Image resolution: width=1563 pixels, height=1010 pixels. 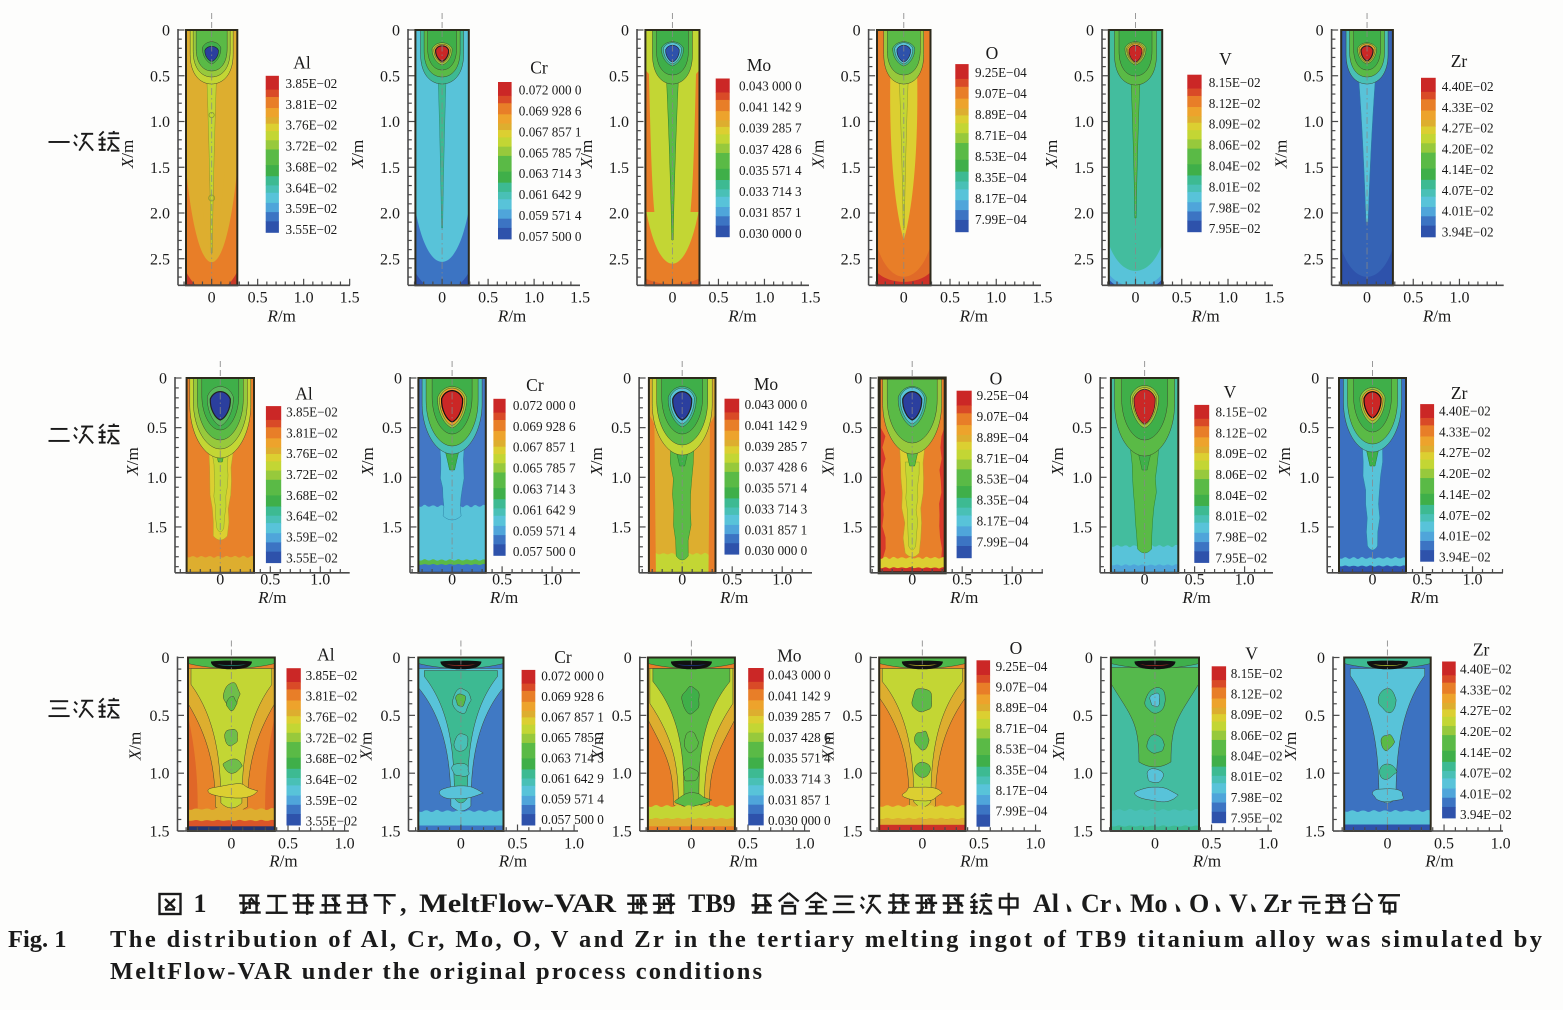 I want to click on svg-text: 4.07E−02, so click(x=1468, y=190).